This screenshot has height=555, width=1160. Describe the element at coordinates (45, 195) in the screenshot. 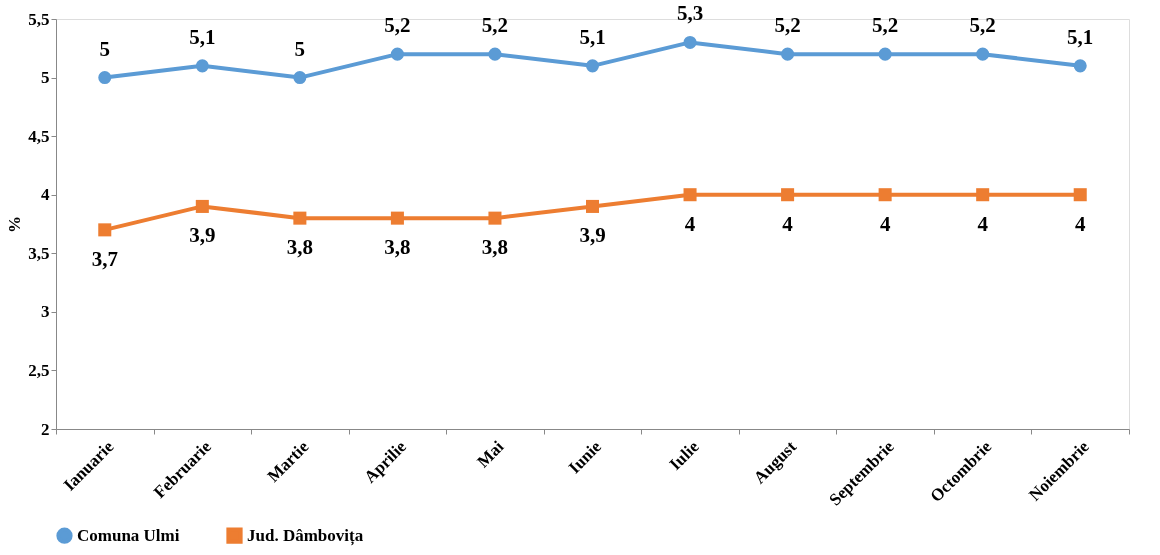

I see `y-tick-label: 4` at that location.